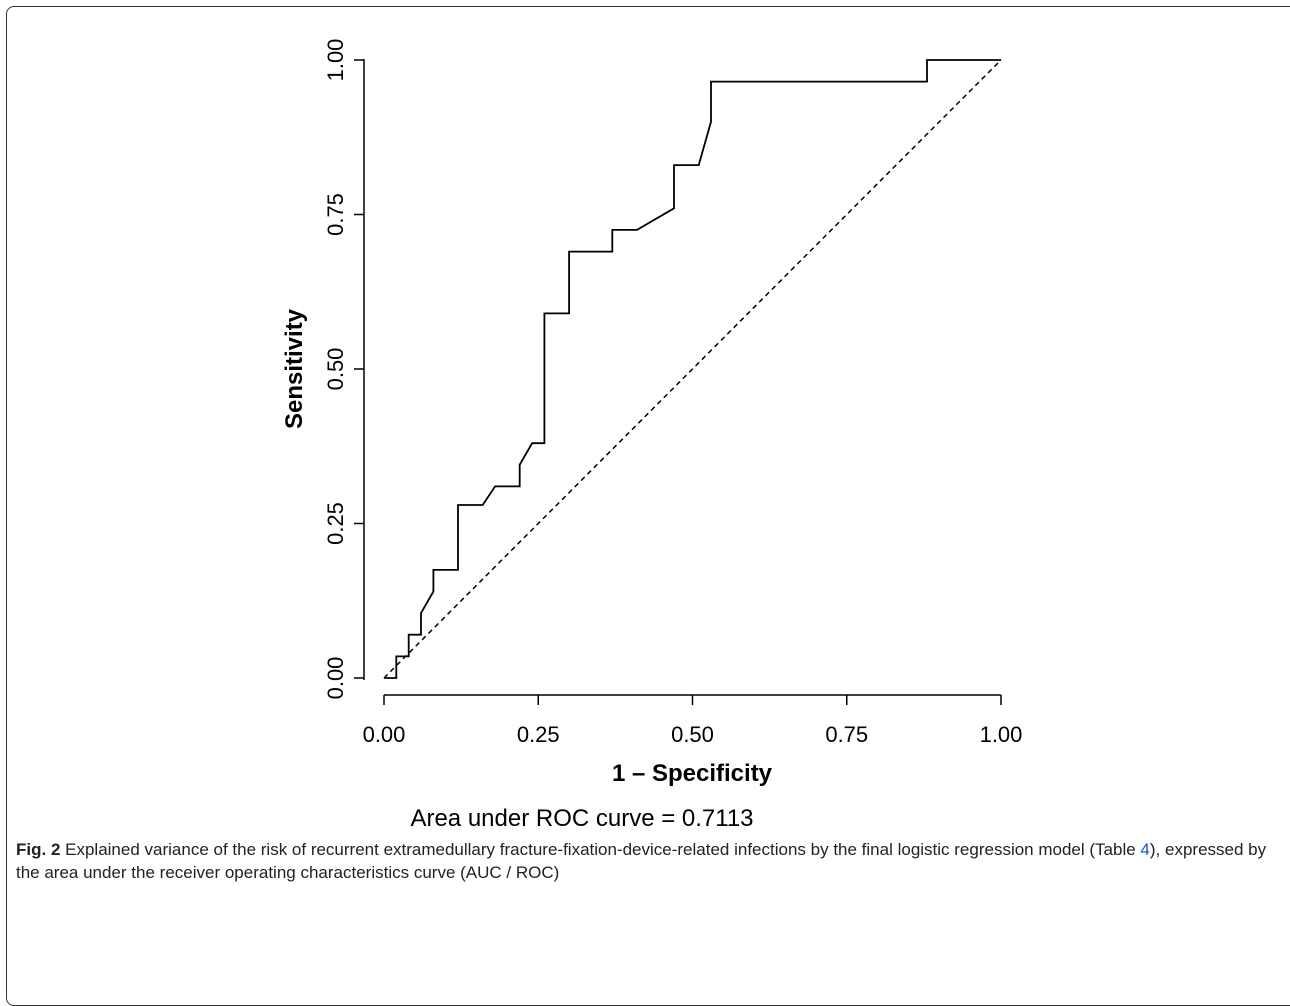  What do you see at coordinates (335, 60) in the screenshot?
I see `y-tick-label: 1.00` at bounding box center [335, 60].